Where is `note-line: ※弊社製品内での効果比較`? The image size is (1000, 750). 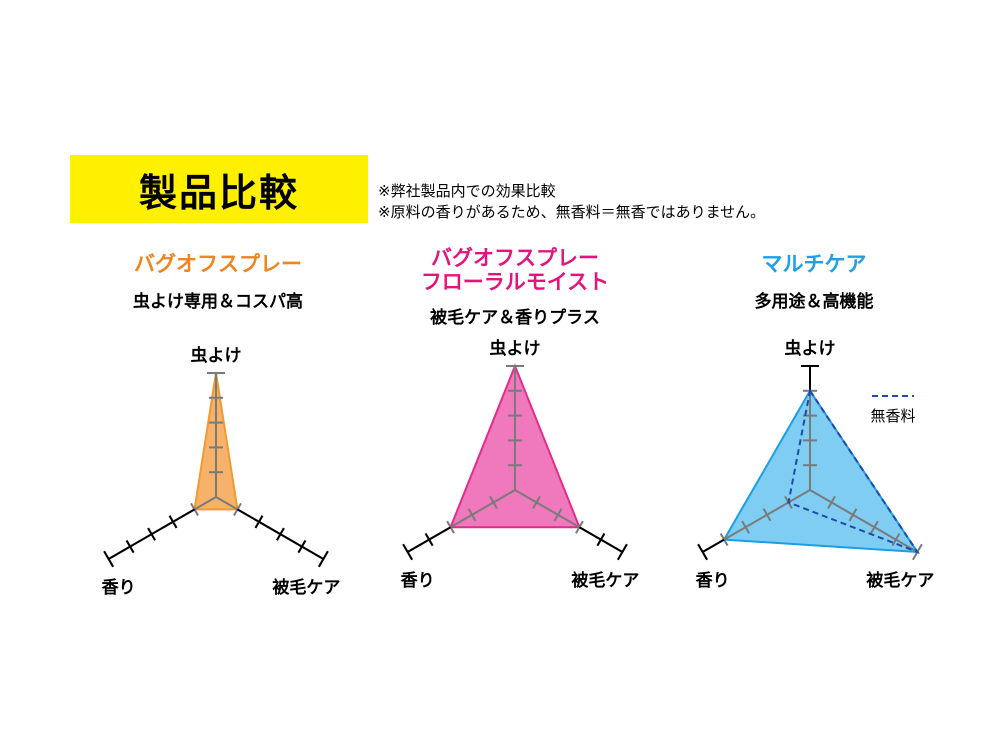 note-line: ※弊社製品内での効果比較 is located at coordinates (467, 191).